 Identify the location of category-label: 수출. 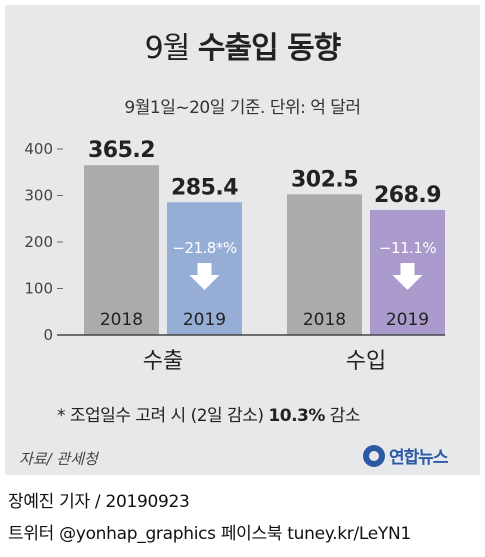
(163, 361).